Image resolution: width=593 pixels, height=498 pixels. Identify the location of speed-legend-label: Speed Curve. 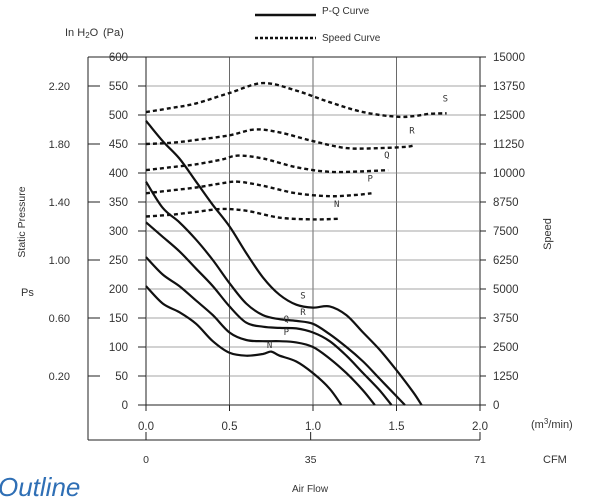
(351, 38).